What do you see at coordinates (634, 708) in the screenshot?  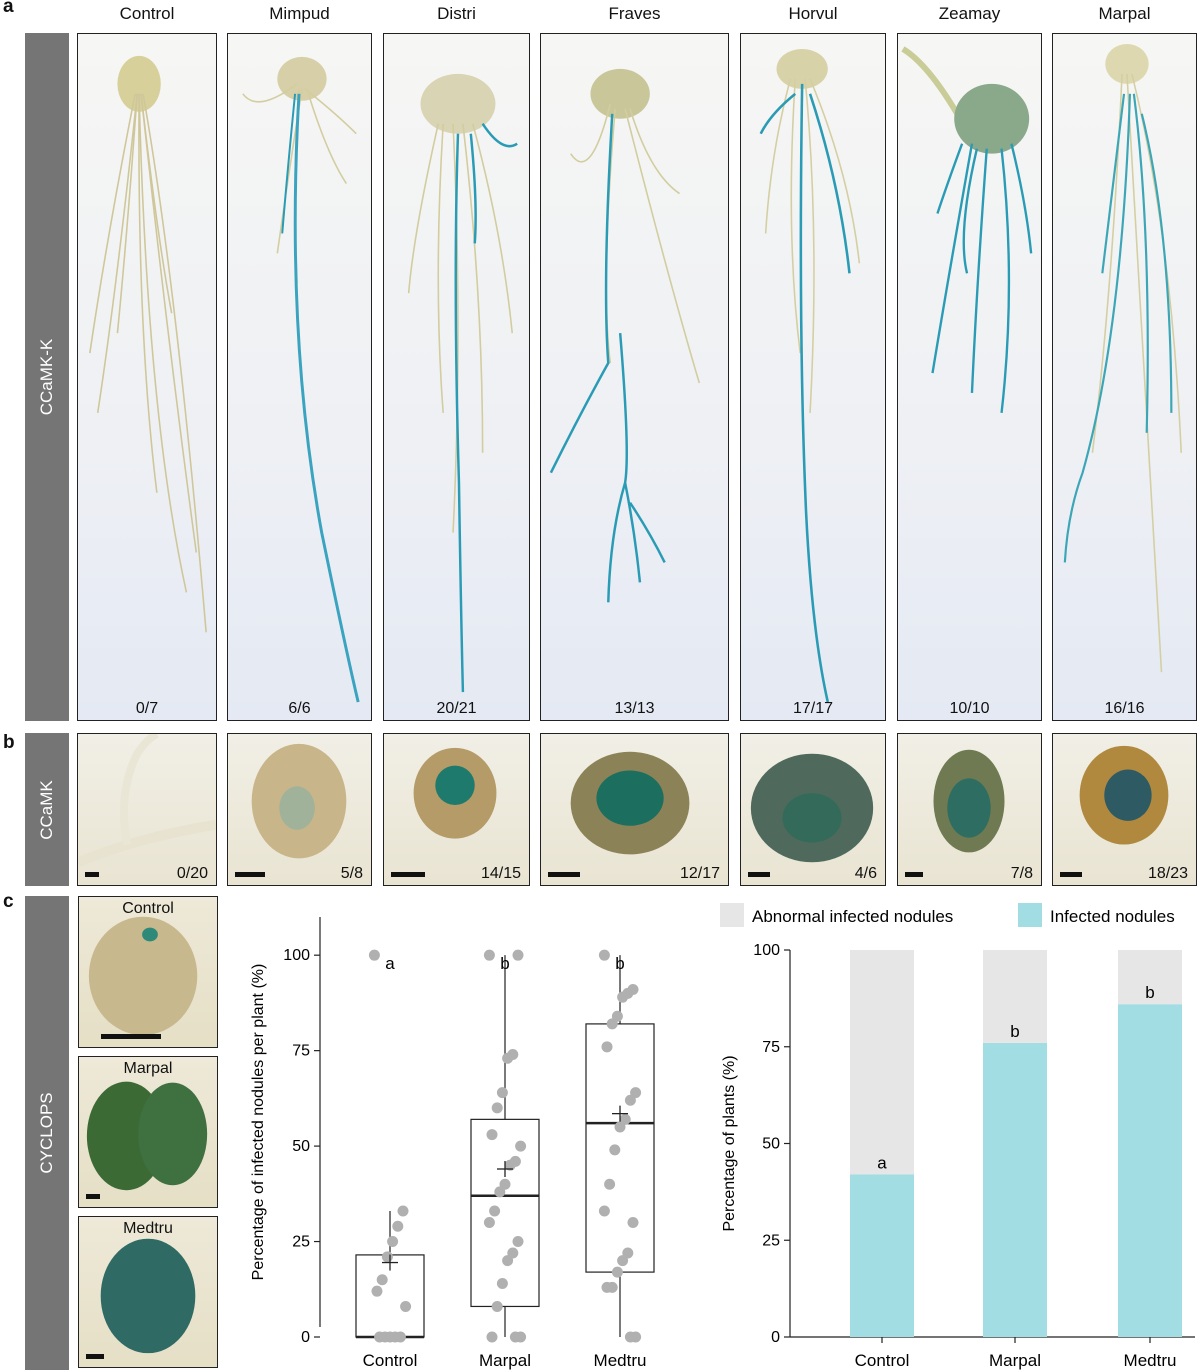 I see `ratio-fraves: 13/13` at bounding box center [634, 708].